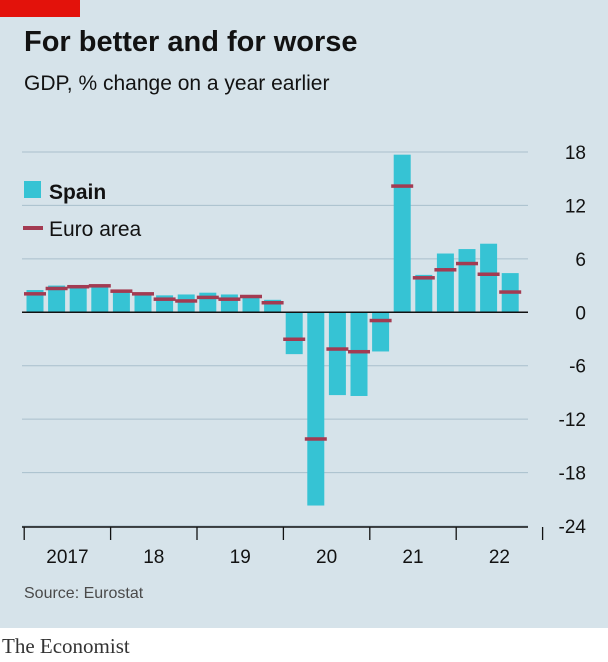 The image size is (608, 662). I want to click on x-tick-label: 18, so click(153, 557).